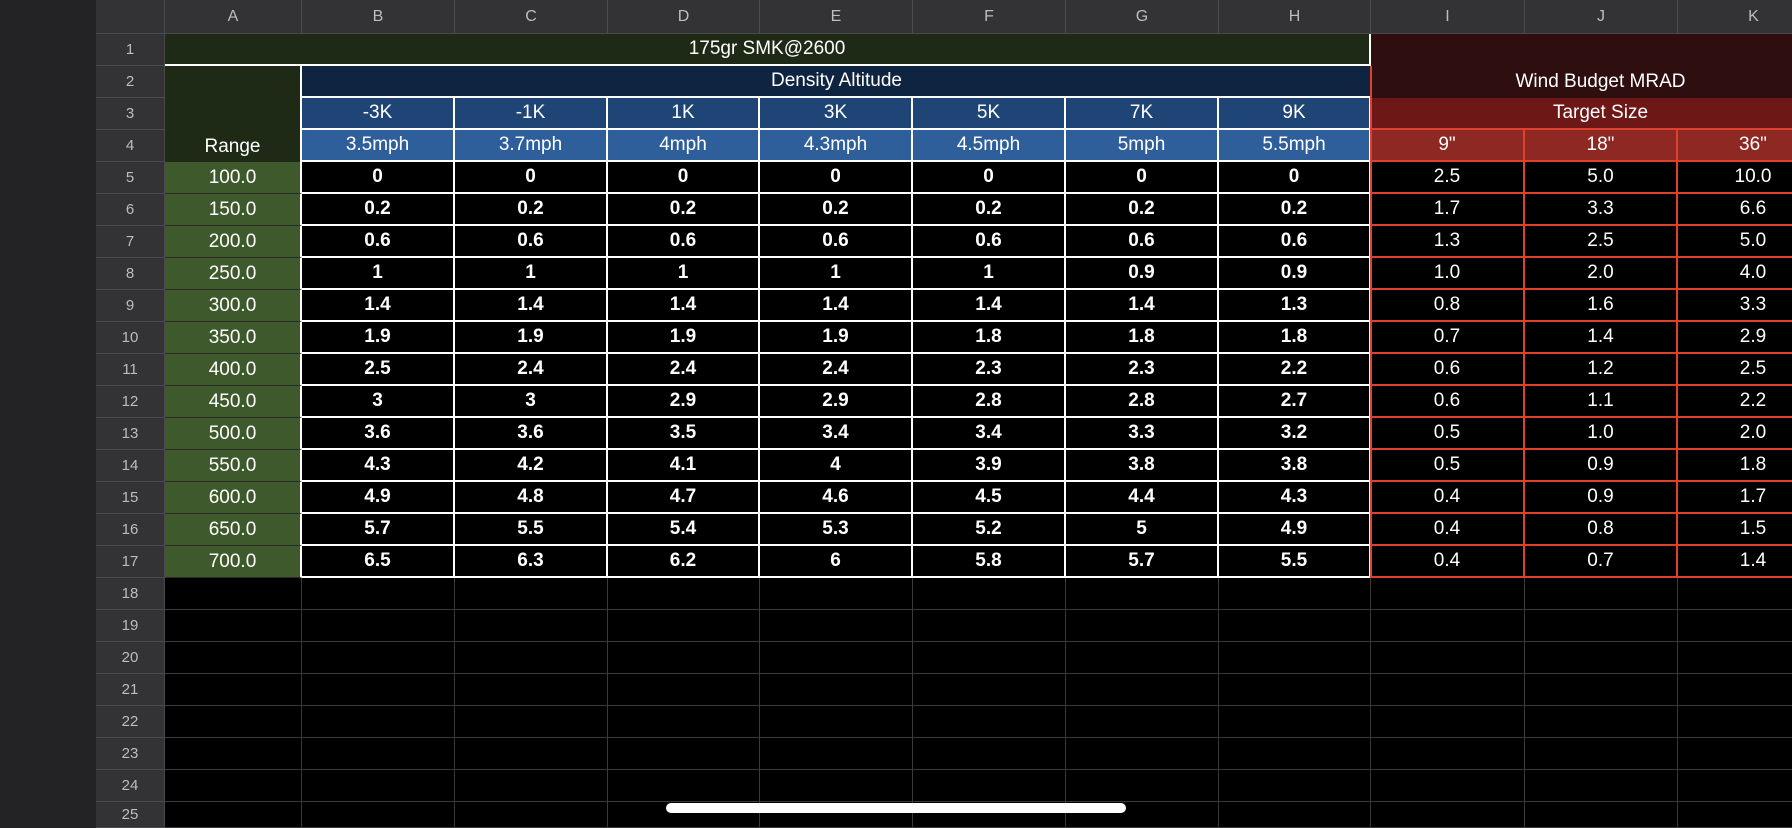  What do you see at coordinates (836, 530) in the screenshot?
I see `drop-cell: 5.3` at bounding box center [836, 530].